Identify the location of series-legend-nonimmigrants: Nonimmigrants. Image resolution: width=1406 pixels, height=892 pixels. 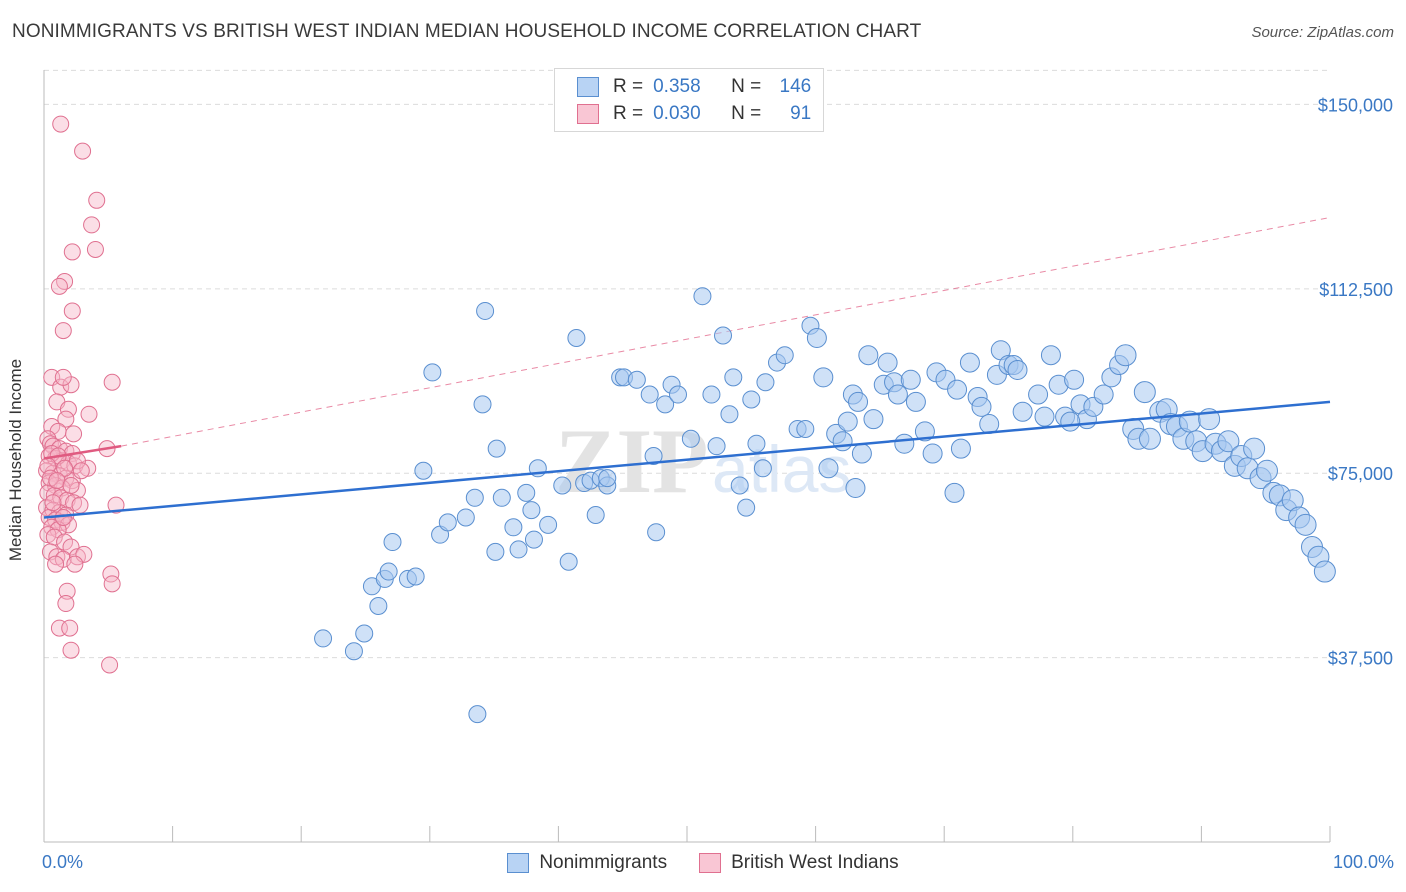
(587, 863).